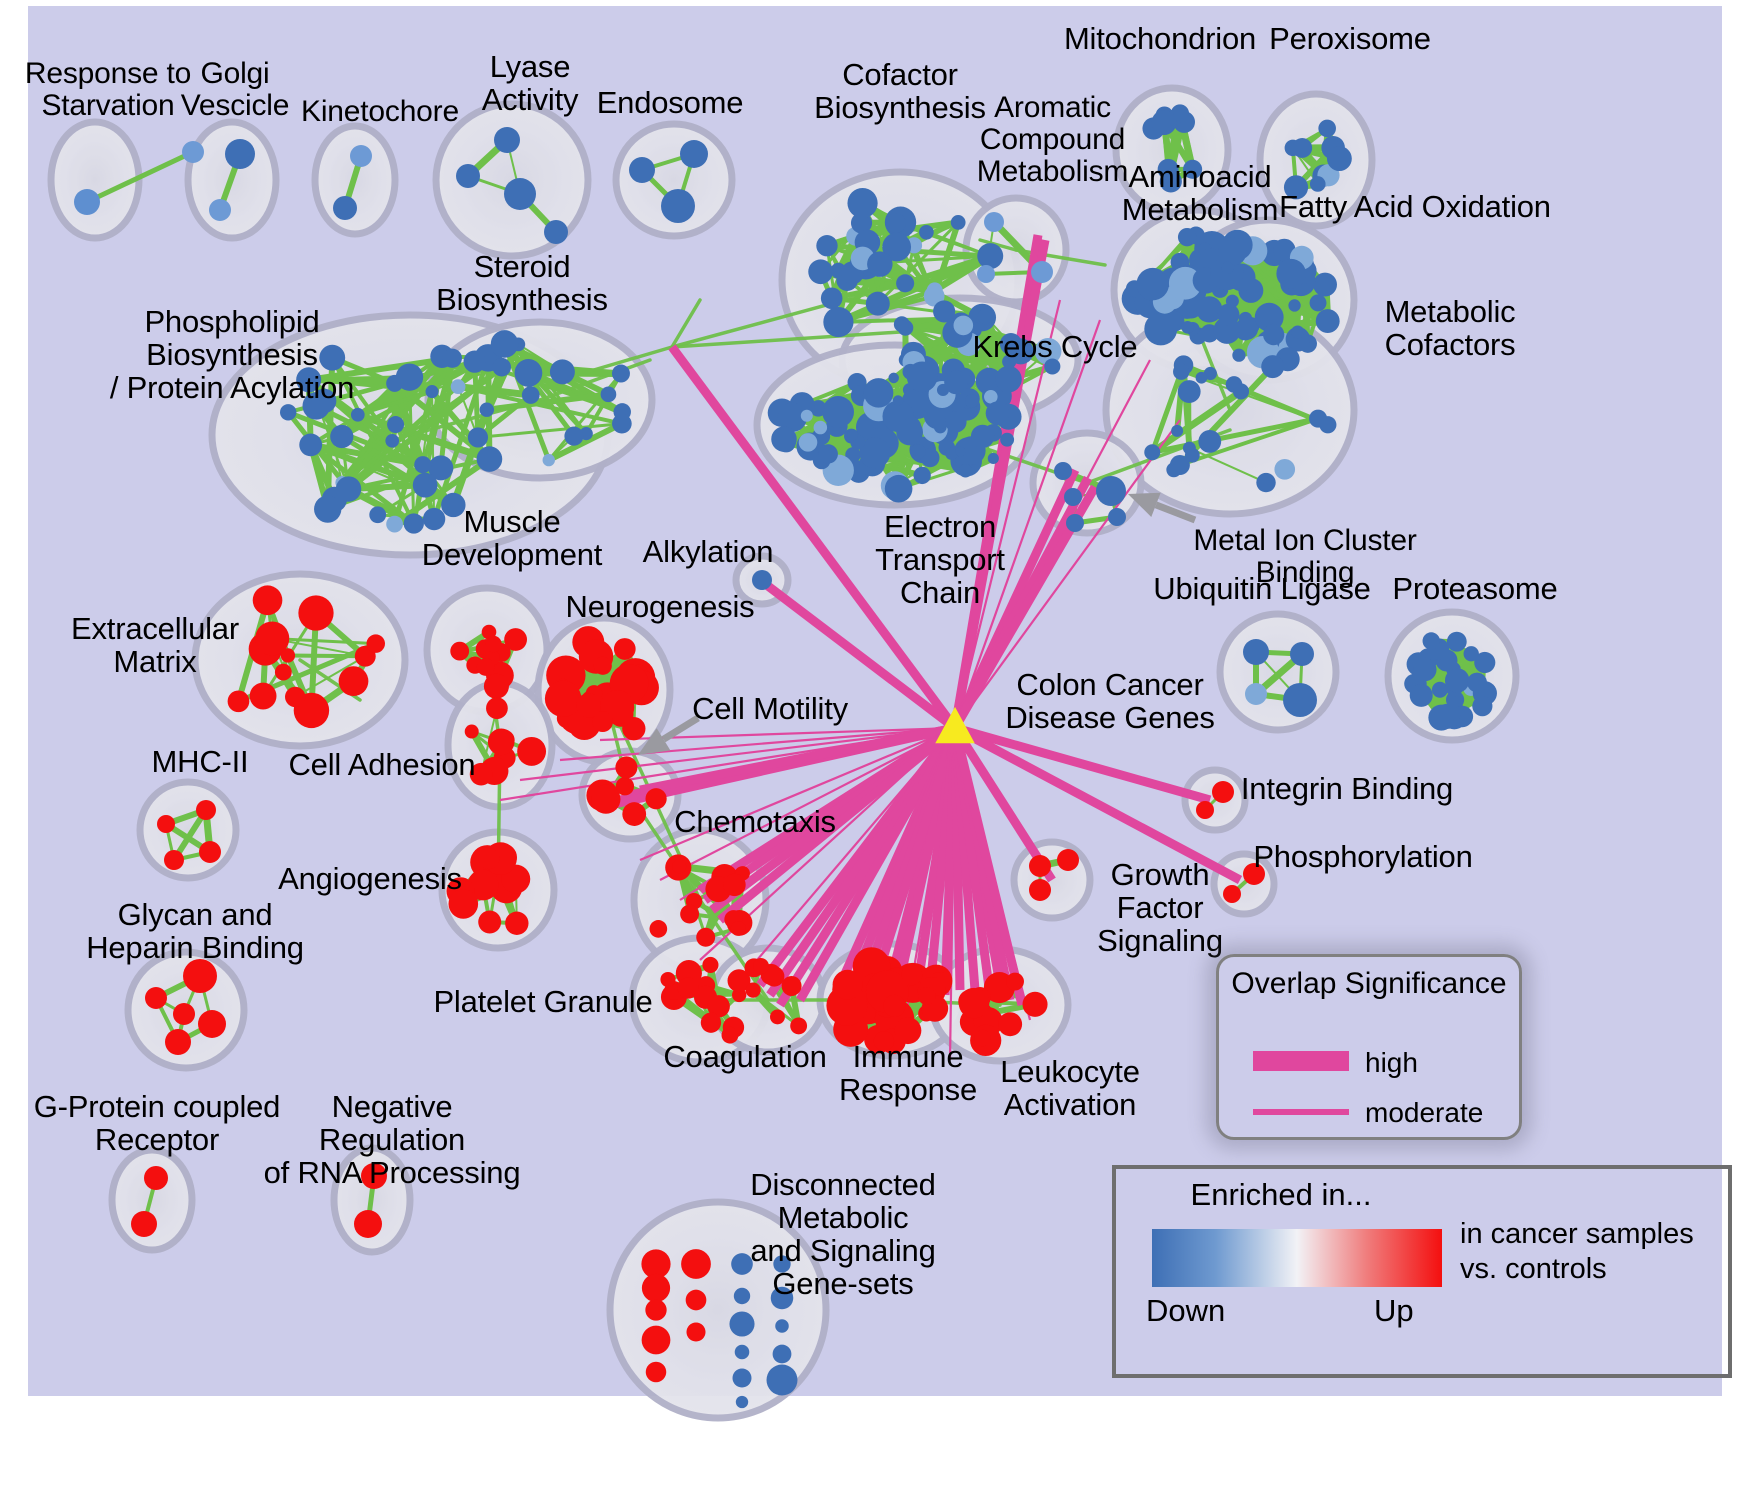 The image size is (1750, 1507). Describe the element at coordinates (512, 180) in the screenshot. I see `cluster-bubble-lyase-activity` at that location.